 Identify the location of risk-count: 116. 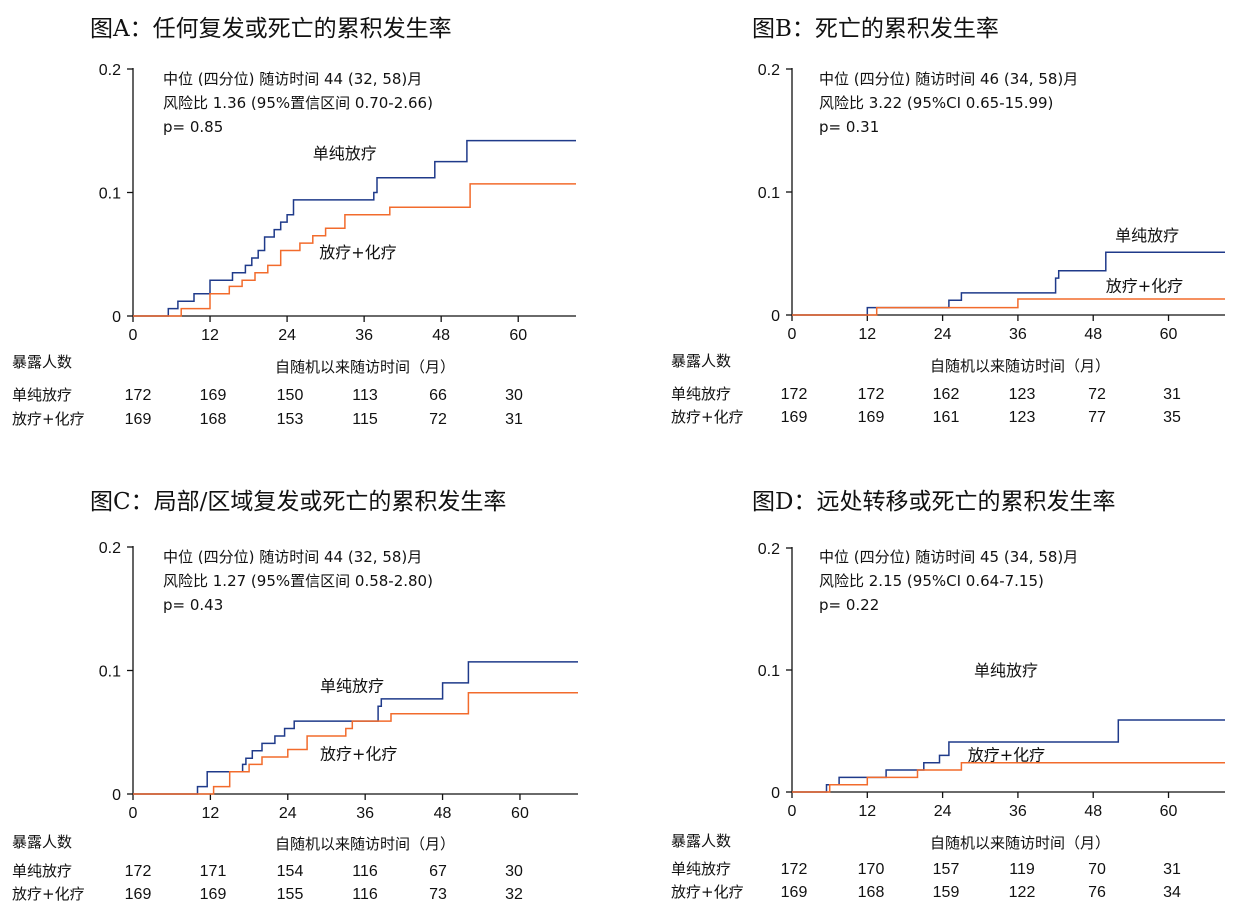
(365, 894).